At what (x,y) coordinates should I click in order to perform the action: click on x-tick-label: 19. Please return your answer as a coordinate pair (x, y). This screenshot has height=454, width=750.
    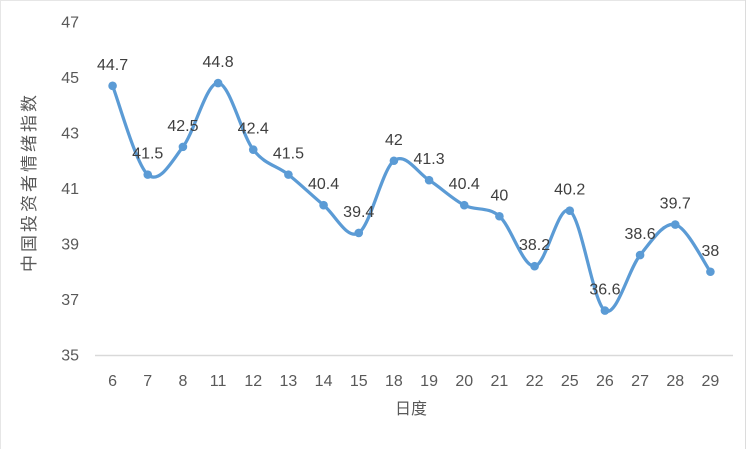
    Looking at the image, I should click on (429, 381).